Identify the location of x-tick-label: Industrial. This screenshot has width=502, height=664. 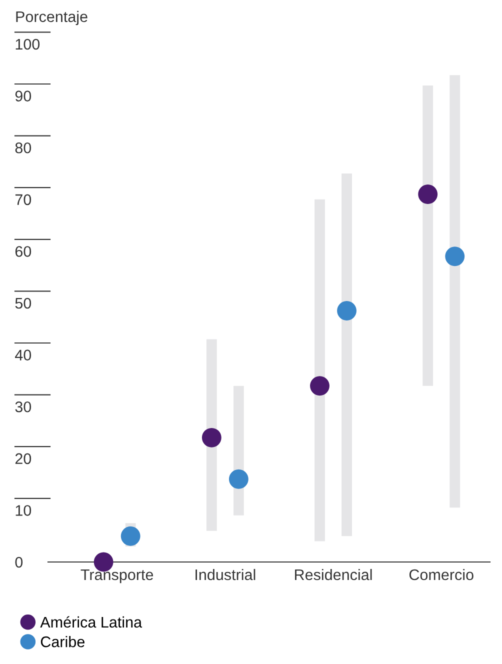
(226, 574).